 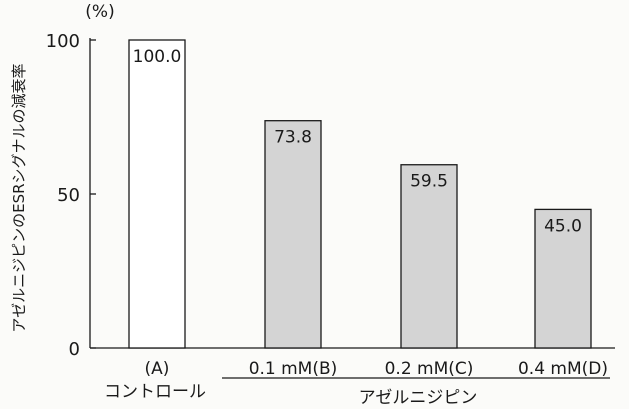 What do you see at coordinates (429, 369) in the screenshot?
I see `x-tick-label: 0.2 mM(C)` at bounding box center [429, 369].